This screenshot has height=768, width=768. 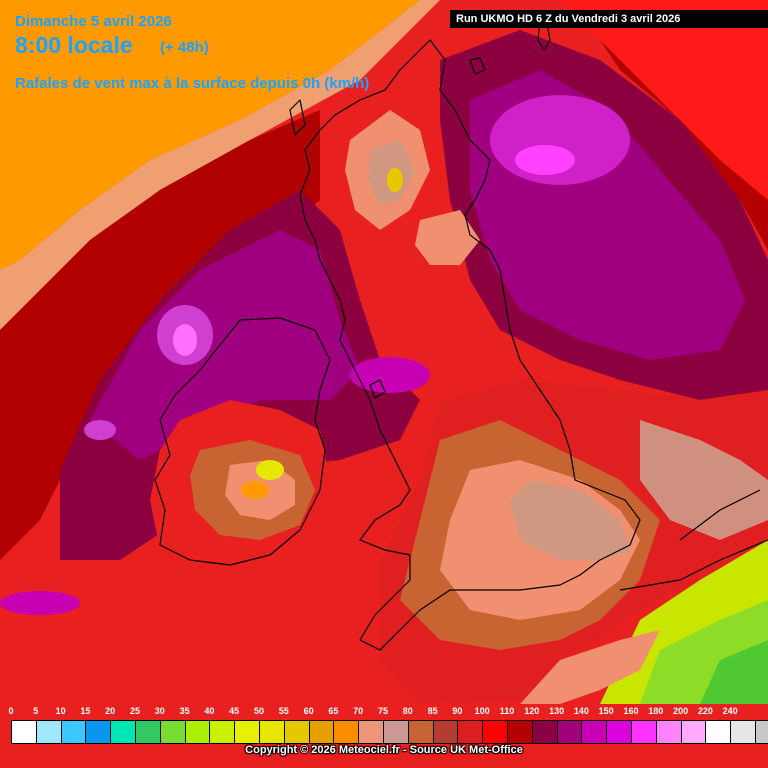 I want to click on legend-tick-label: 160, so click(x=631, y=711).